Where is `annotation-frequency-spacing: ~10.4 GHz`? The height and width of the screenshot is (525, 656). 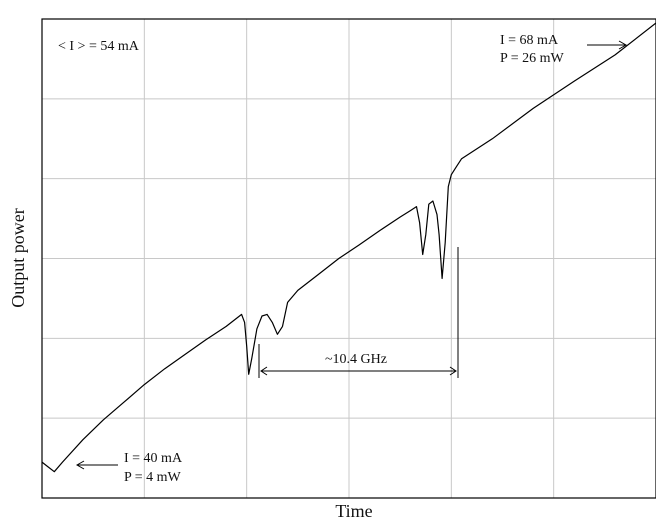 annotation-frequency-spacing: ~10.4 GHz is located at coordinates (356, 359).